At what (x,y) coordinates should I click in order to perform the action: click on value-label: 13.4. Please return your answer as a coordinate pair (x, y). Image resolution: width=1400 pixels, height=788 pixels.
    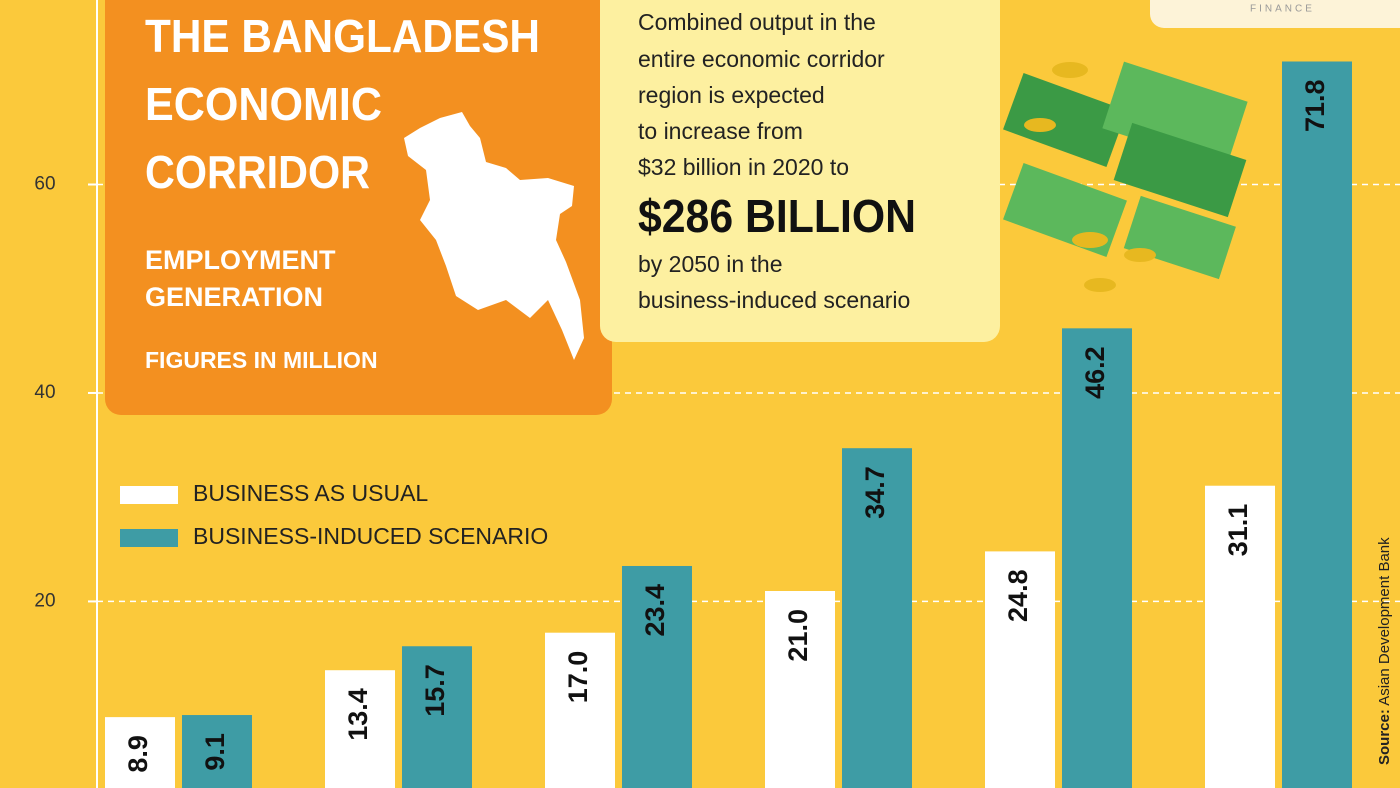
    Looking at the image, I should click on (358, 714).